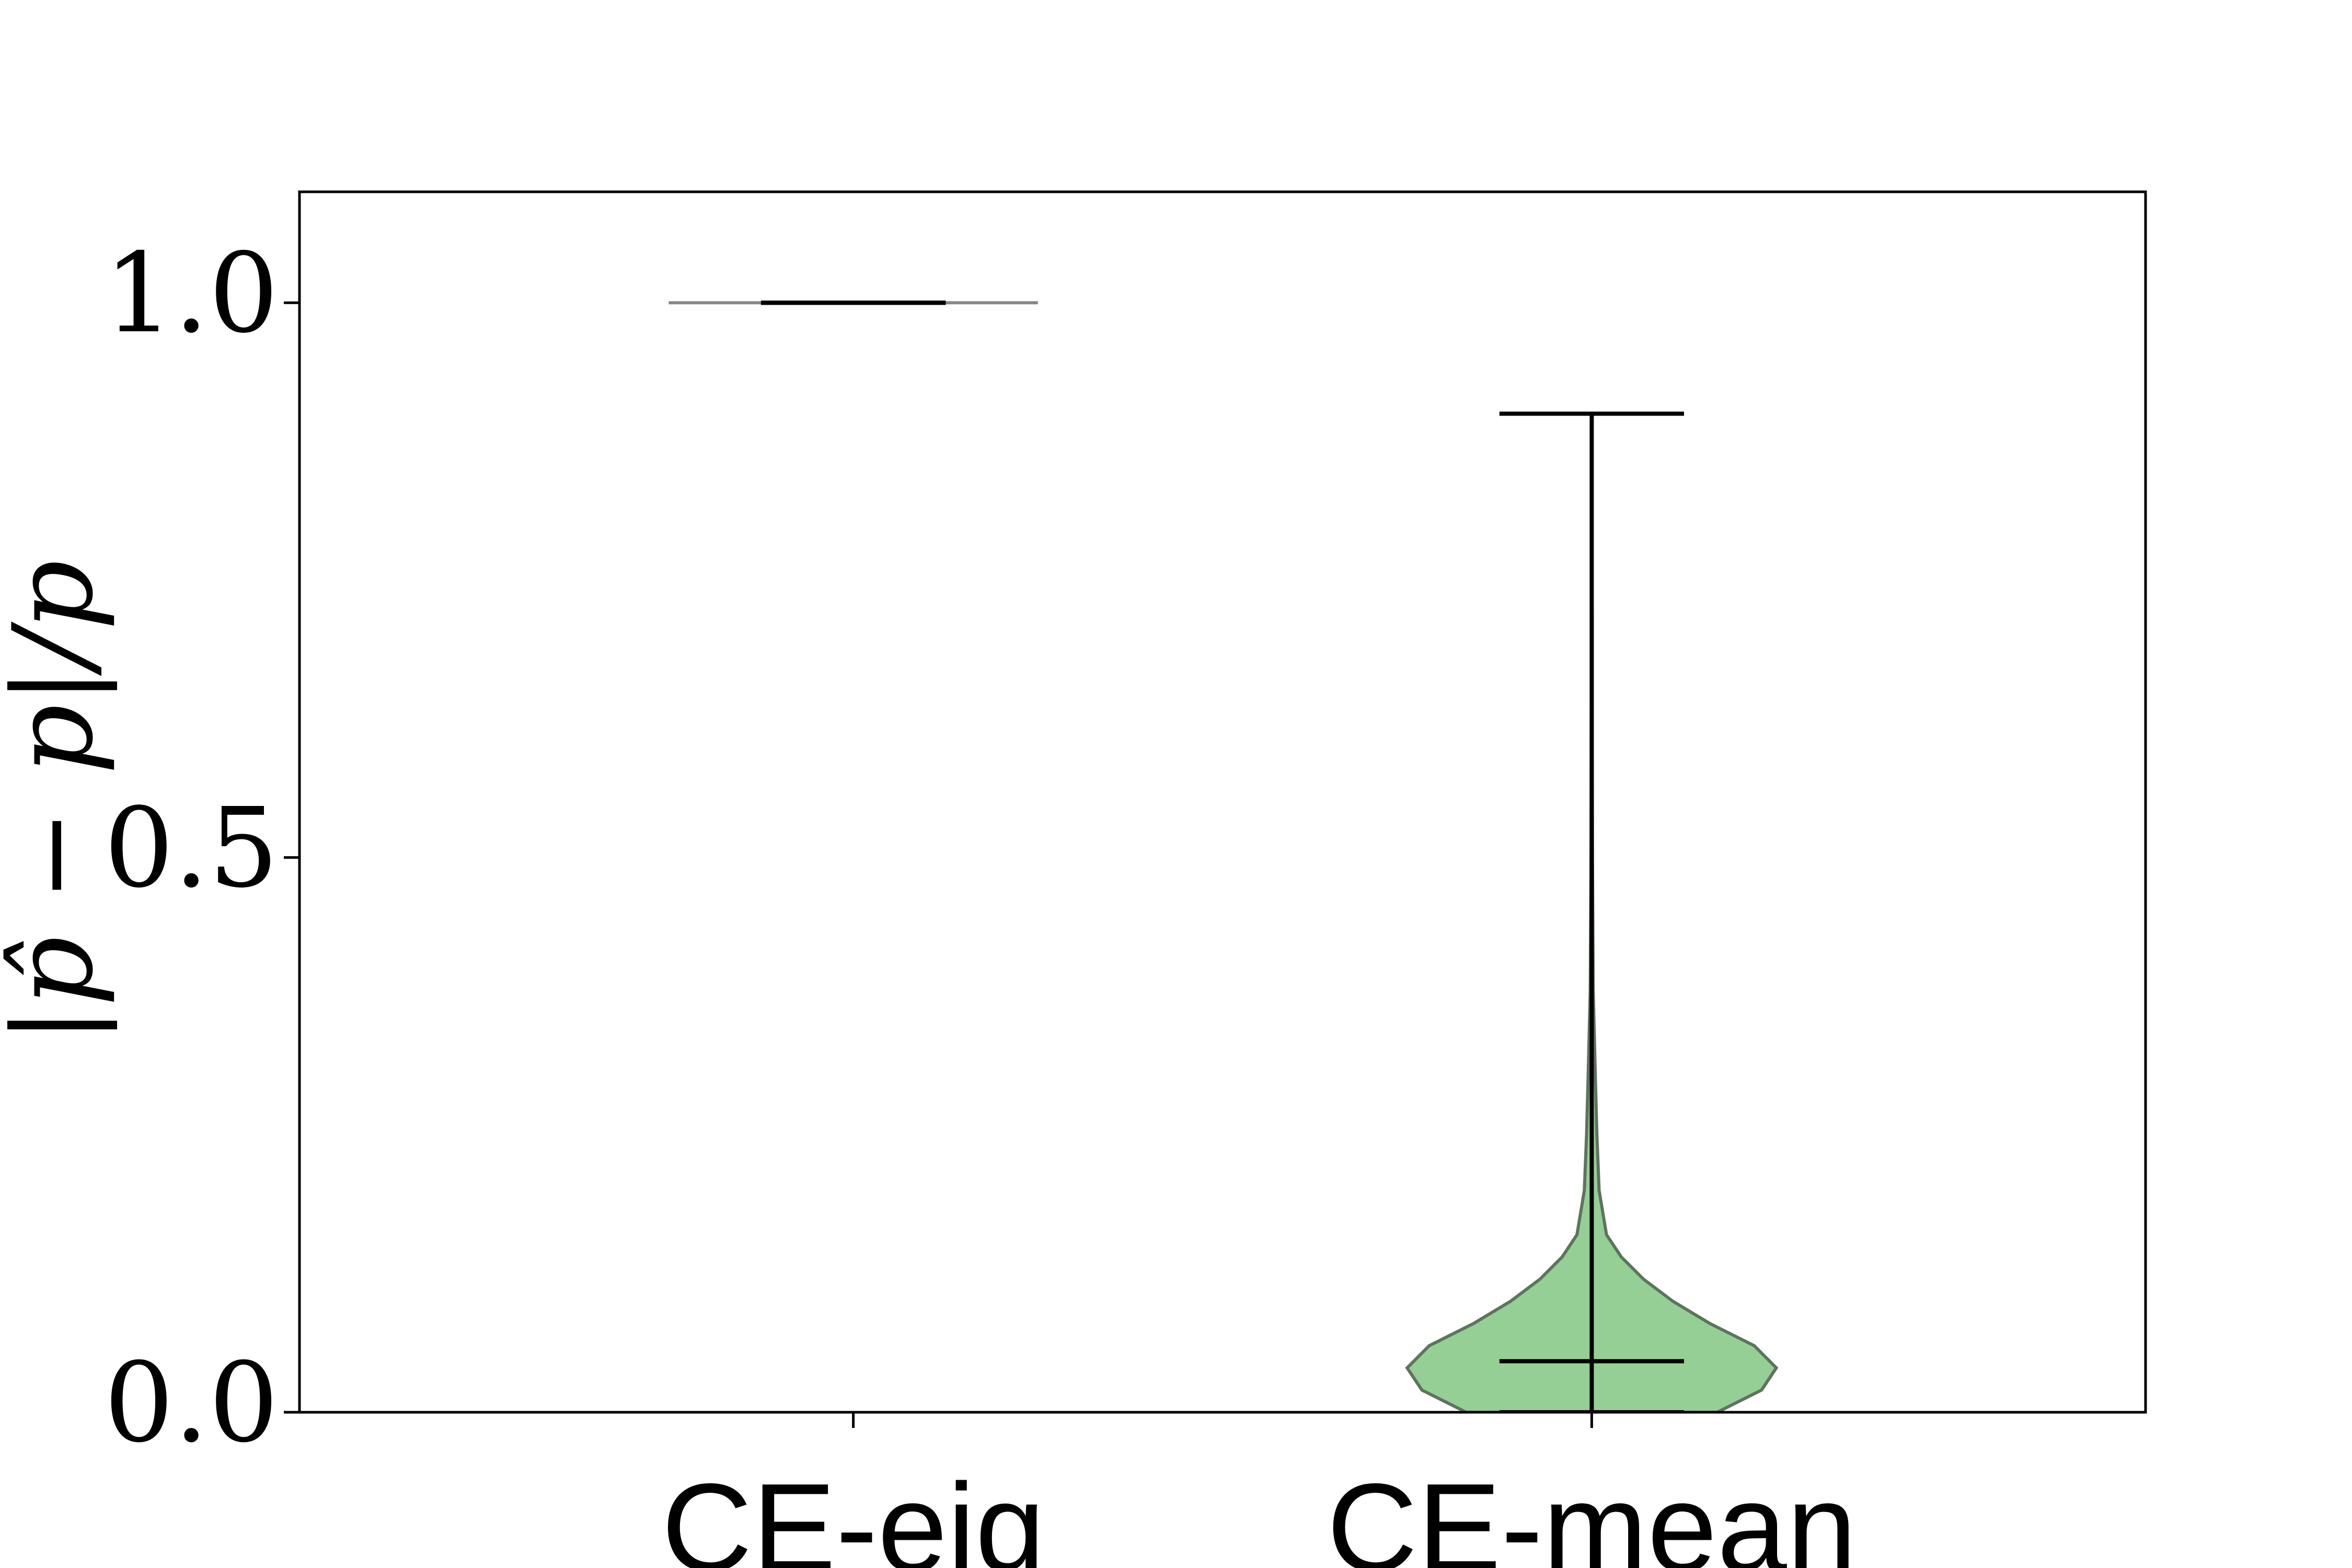  Describe the element at coordinates (191, 293) in the screenshot. I see `y-tick-label: 1.0` at that location.